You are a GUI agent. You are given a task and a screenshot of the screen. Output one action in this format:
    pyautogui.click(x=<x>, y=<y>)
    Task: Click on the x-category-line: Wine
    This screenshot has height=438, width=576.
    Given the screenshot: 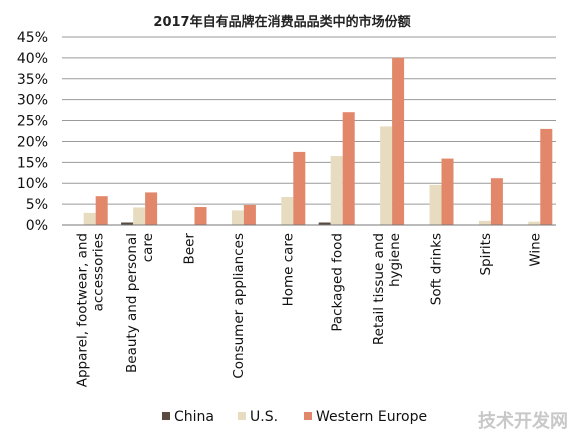 What is the action you would take?
    pyautogui.click(x=535, y=250)
    